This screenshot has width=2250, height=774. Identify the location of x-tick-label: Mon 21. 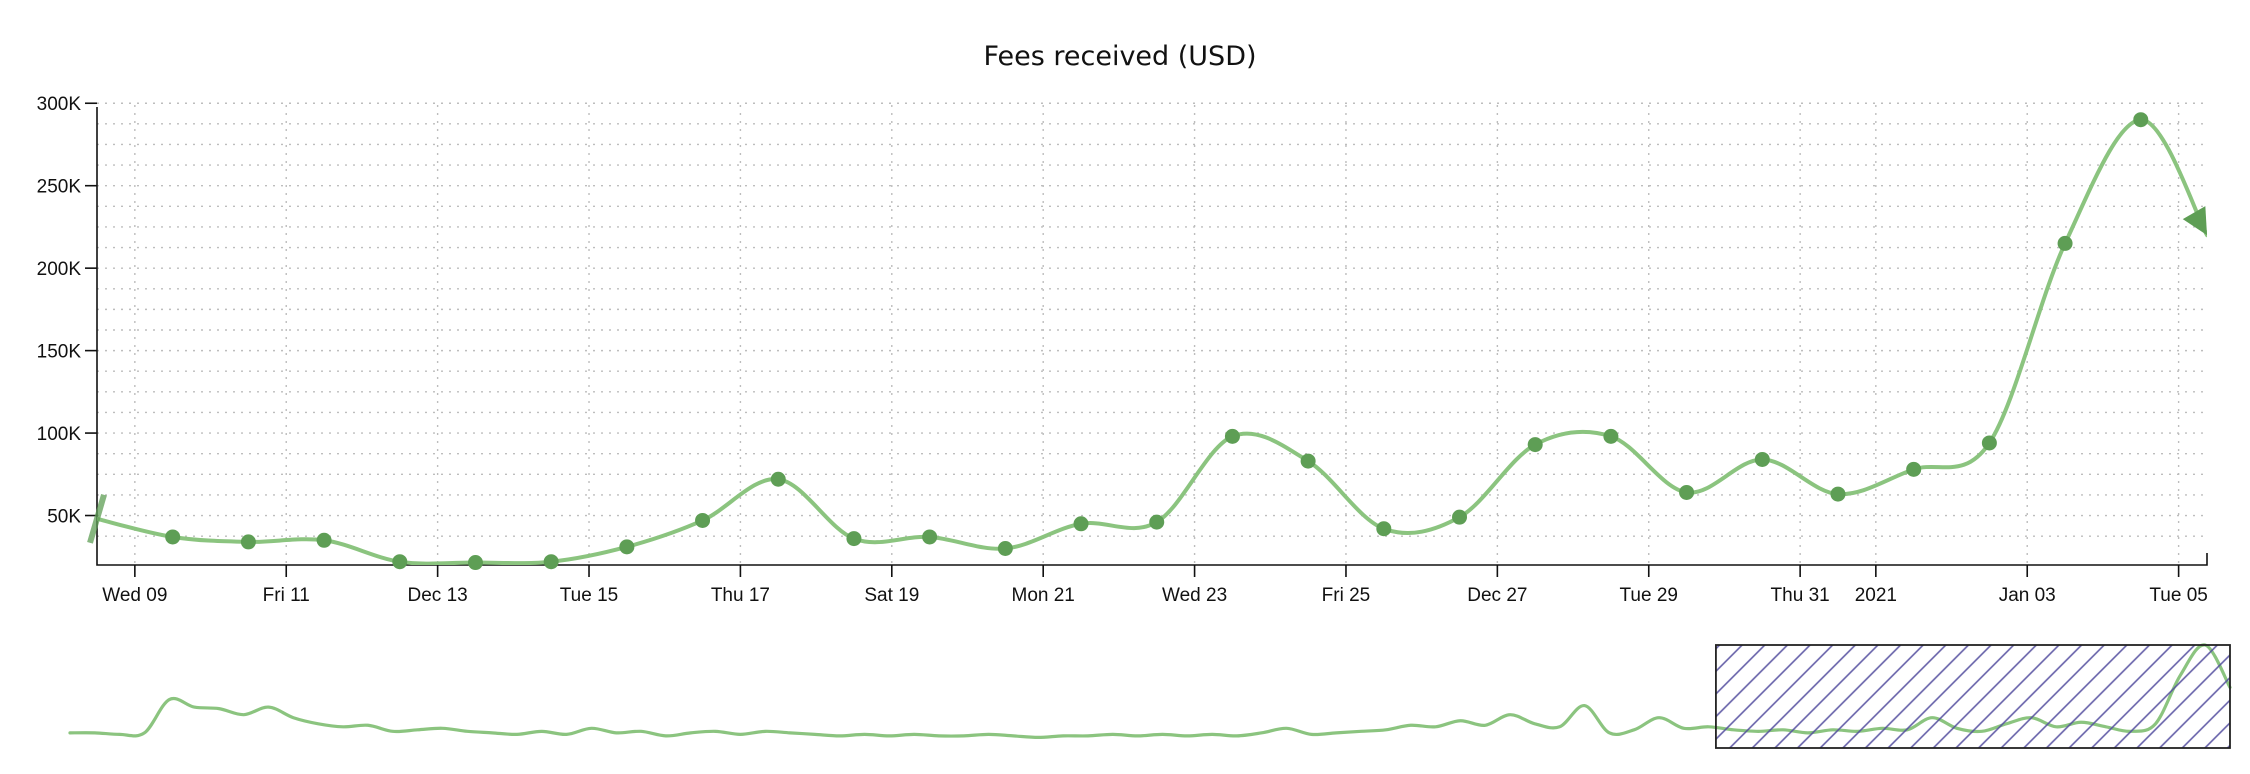
(1043, 595).